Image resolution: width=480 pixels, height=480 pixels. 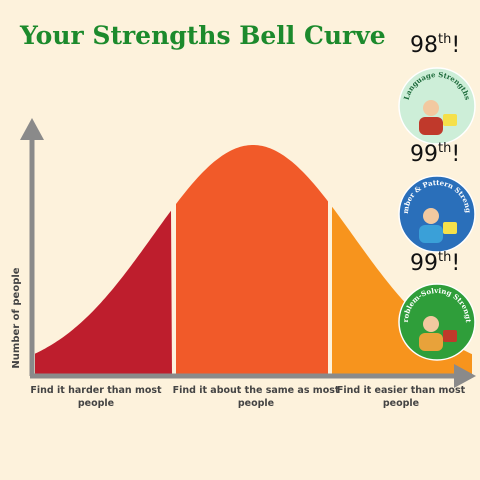 What do you see at coordinates (401, 390) in the screenshot?
I see `region-label: Find it easier than most` at bounding box center [401, 390].